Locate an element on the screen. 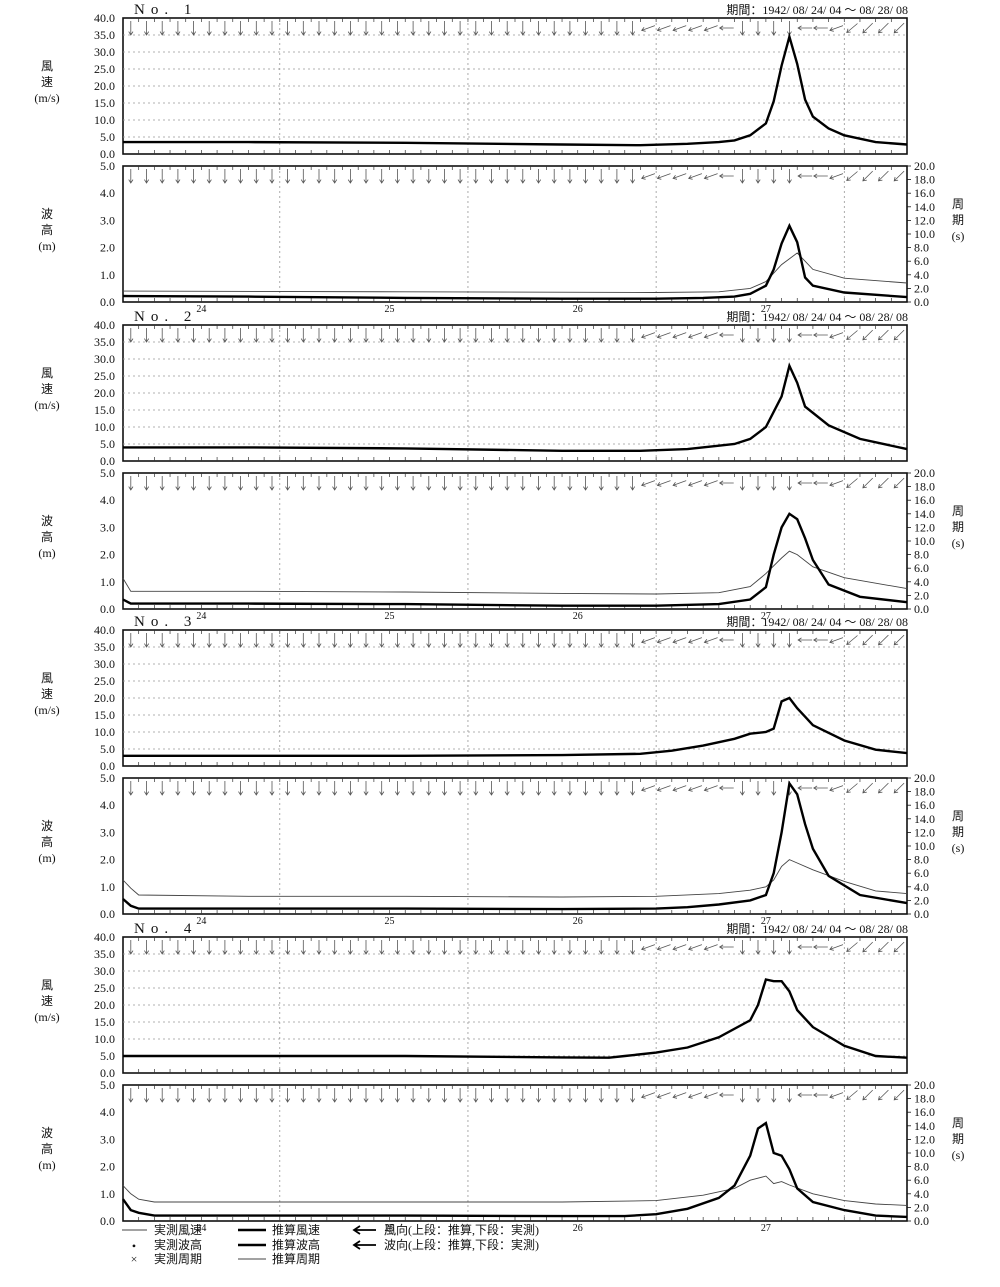  day-tick-label: 24 is located at coordinates (201, 309).